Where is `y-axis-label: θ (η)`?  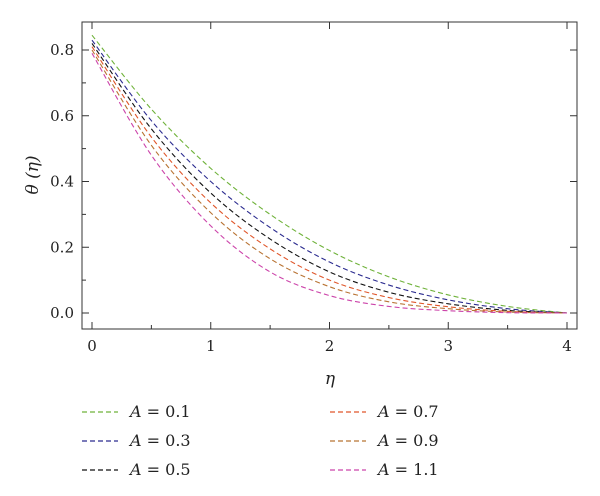 y-axis-label: θ (η) is located at coordinates (33, 174).